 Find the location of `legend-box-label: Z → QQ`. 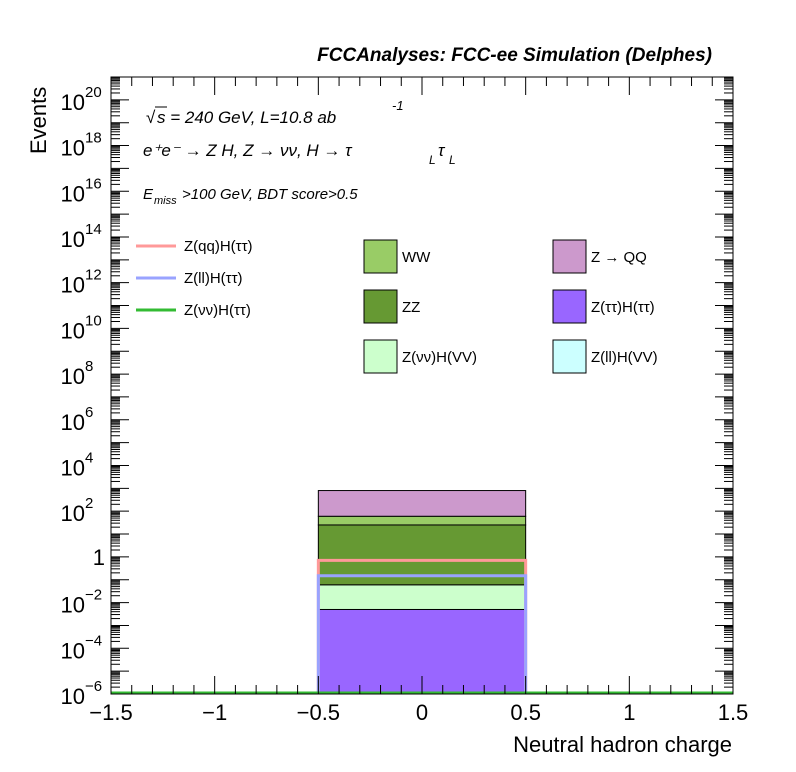

legend-box-label: Z → QQ is located at coordinates (619, 257).